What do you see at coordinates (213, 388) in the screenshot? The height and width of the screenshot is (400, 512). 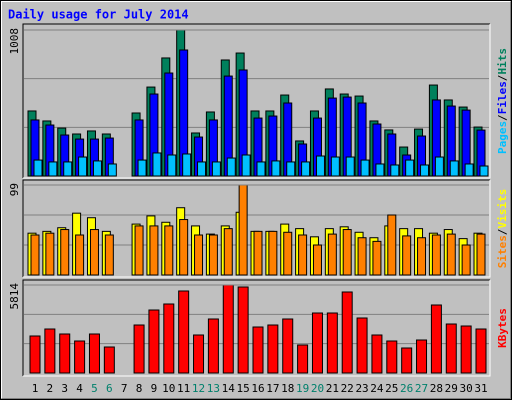 I see `x-tick-label: 13` at bounding box center [213, 388].